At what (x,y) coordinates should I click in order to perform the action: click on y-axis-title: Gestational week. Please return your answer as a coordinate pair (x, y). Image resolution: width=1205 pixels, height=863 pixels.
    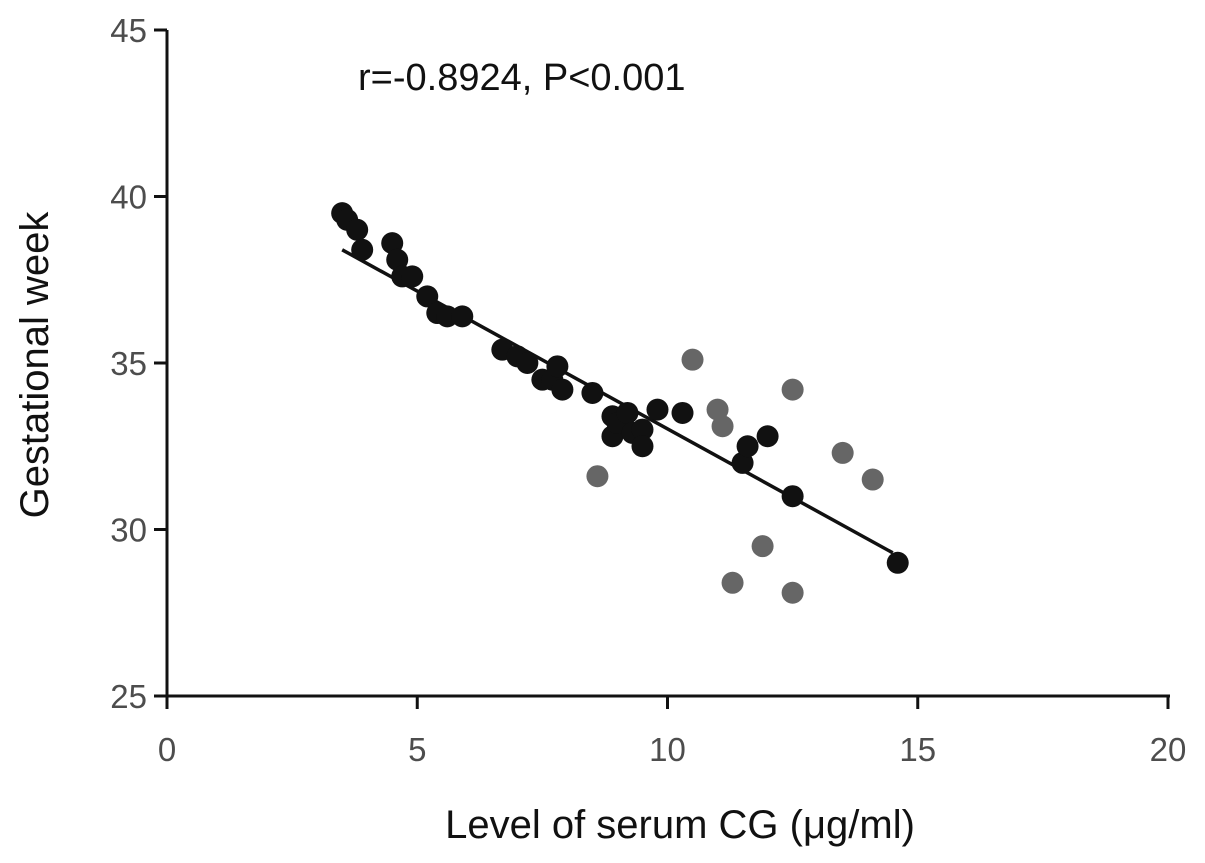
    Looking at the image, I should click on (35, 365).